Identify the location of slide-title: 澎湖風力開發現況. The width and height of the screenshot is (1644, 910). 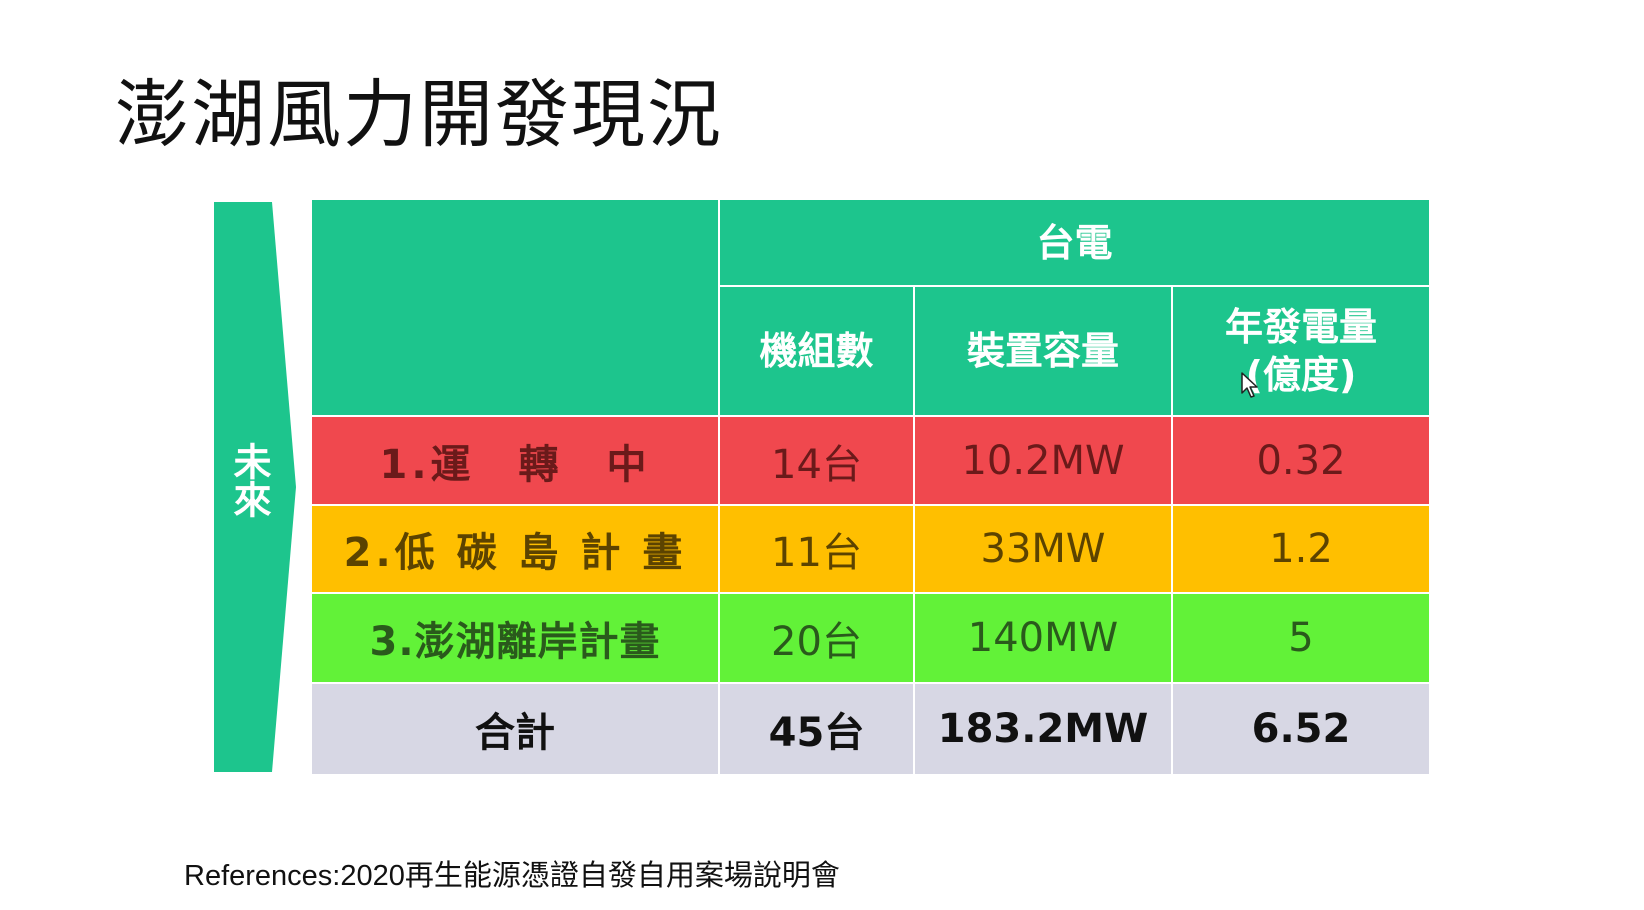
(419, 115).